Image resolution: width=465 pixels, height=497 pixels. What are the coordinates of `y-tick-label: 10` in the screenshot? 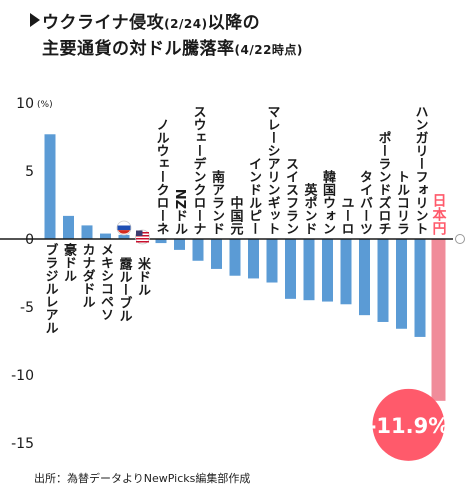 It's located at (25, 104).